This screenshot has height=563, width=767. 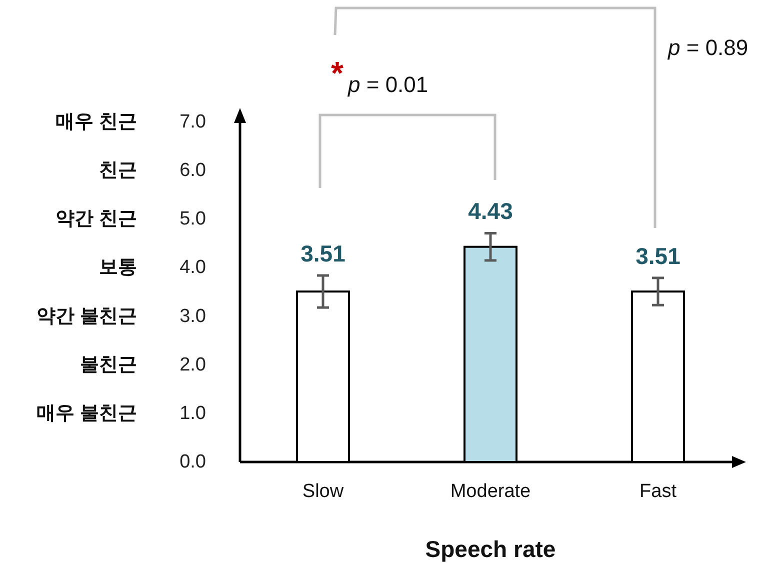 I want to click on annotation: p = 0.01, so click(x=388, y=84).